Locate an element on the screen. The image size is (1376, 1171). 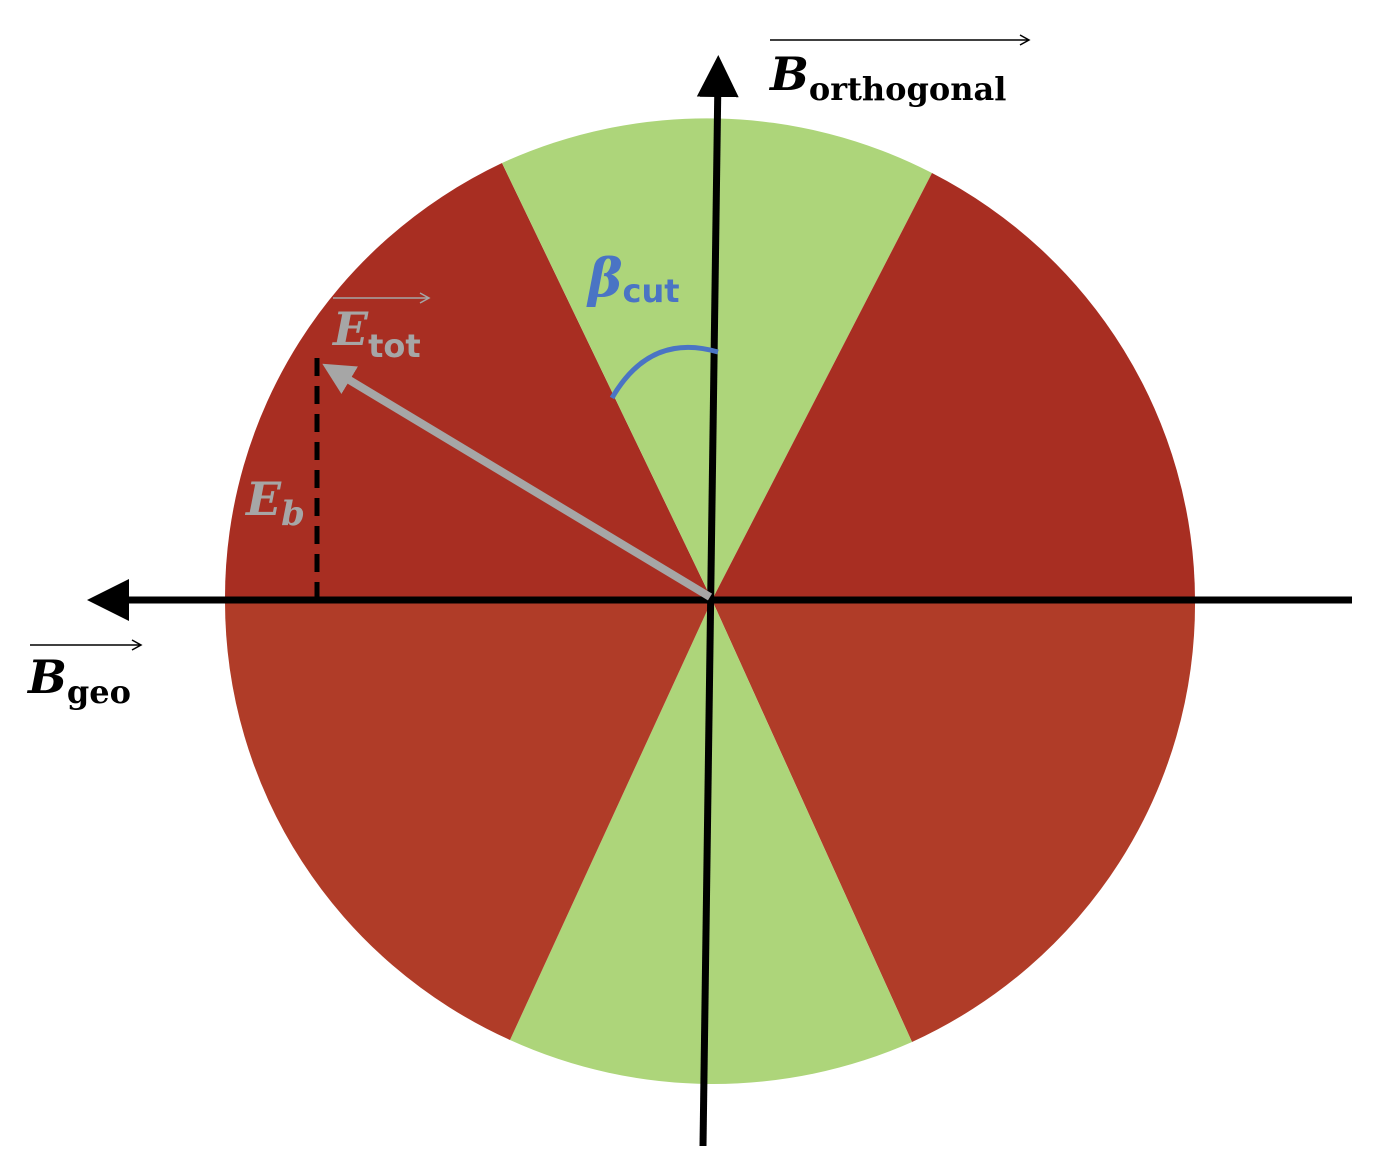
green-sector is located at coordinates (711, 842).